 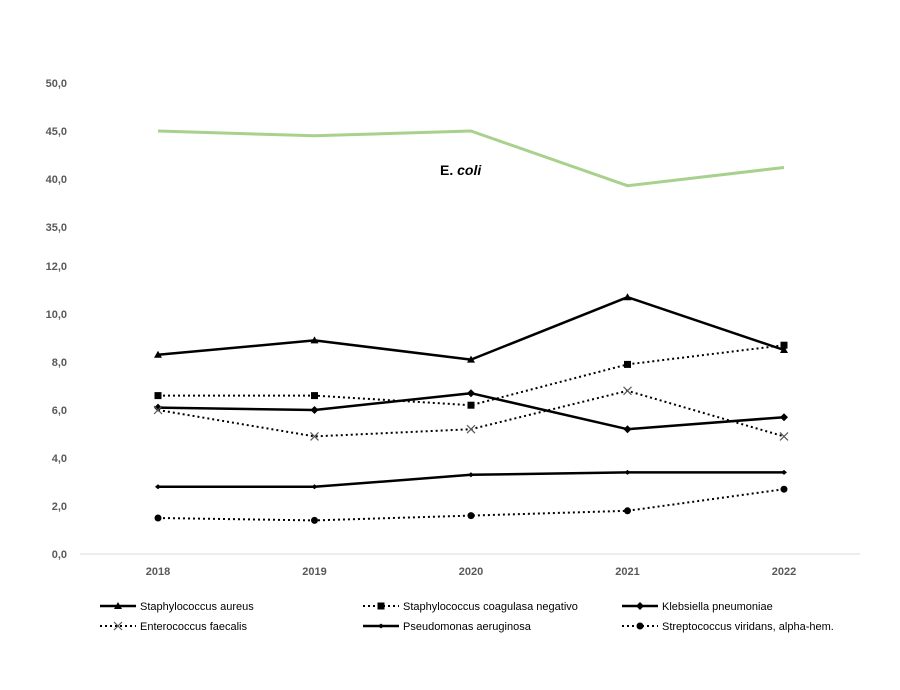 I want to click on legend-item-e_faec: Enterococcus faecalis, so click(x=173, y=627).